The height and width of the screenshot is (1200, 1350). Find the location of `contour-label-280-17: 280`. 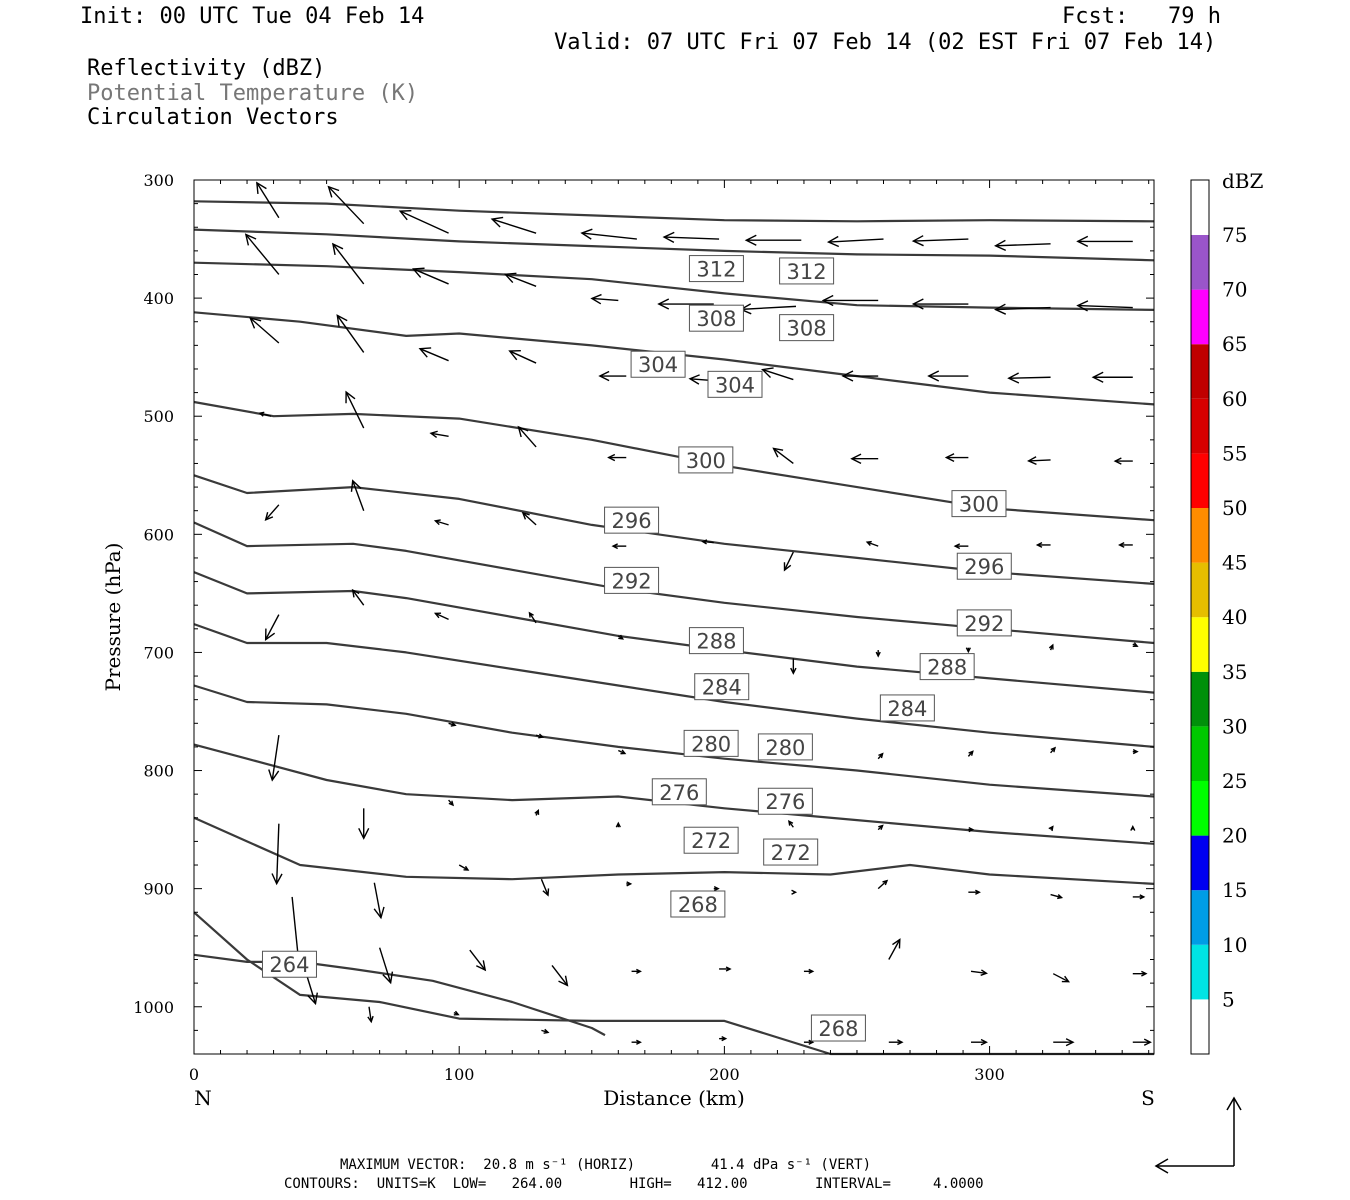

contour-label-280-17: 280 is located at coordinates (785, 747).